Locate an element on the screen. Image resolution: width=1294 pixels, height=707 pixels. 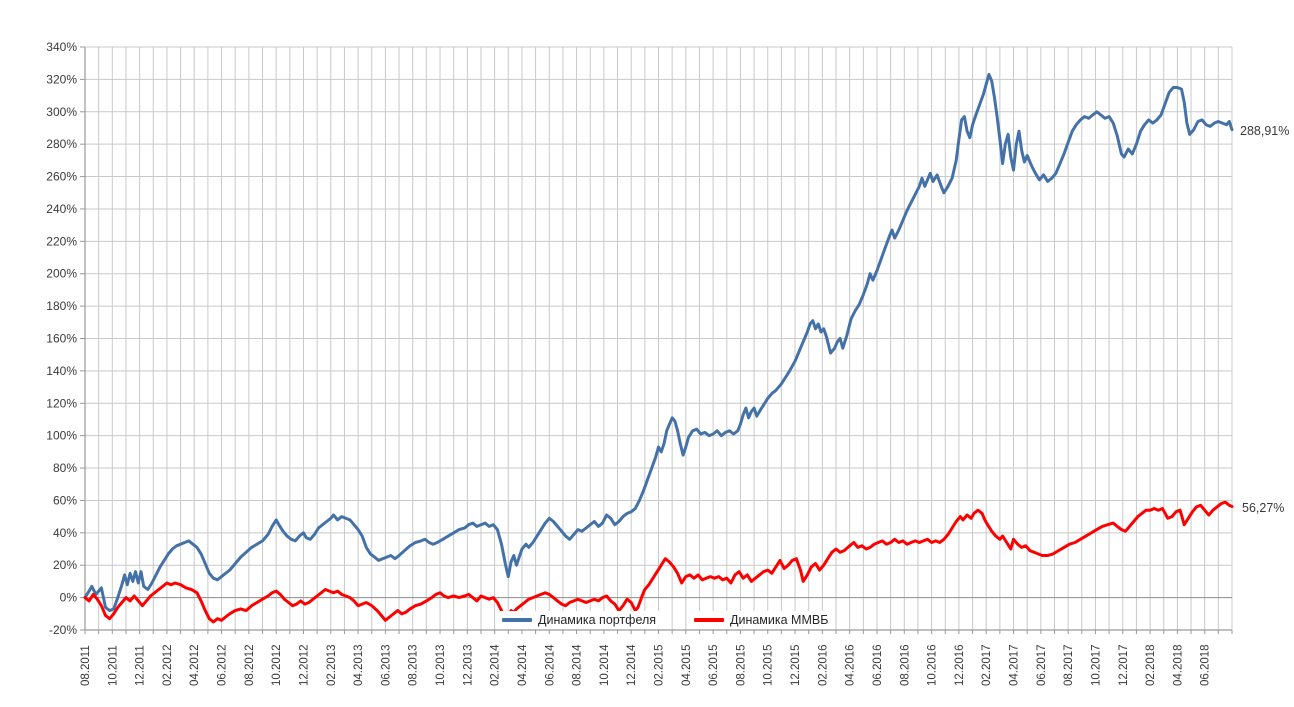
x-tick-label: 06.2014 is located at coordinates (550, 665).